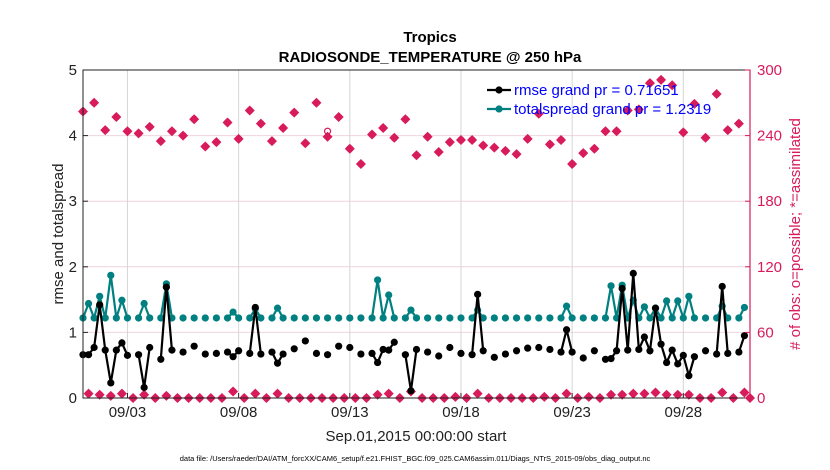 The image size is (830, 470). Describe the element at coordinates (612, 109) in the screenshot. I see `legend-label: totalspread grand pr = 1.2319` at that location.